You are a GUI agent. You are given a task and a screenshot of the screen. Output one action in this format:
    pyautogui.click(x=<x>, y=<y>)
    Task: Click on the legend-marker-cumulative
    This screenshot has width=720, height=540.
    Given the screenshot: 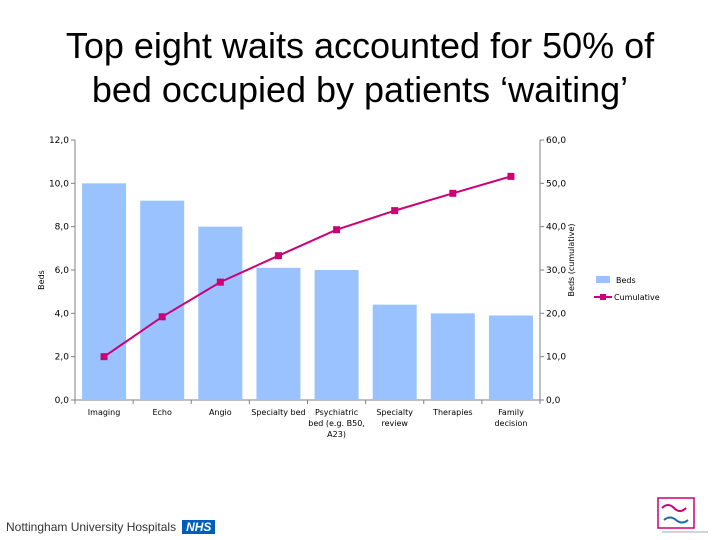 What is the action you would take?
    pyautogui.click(x=603, y=297)
    